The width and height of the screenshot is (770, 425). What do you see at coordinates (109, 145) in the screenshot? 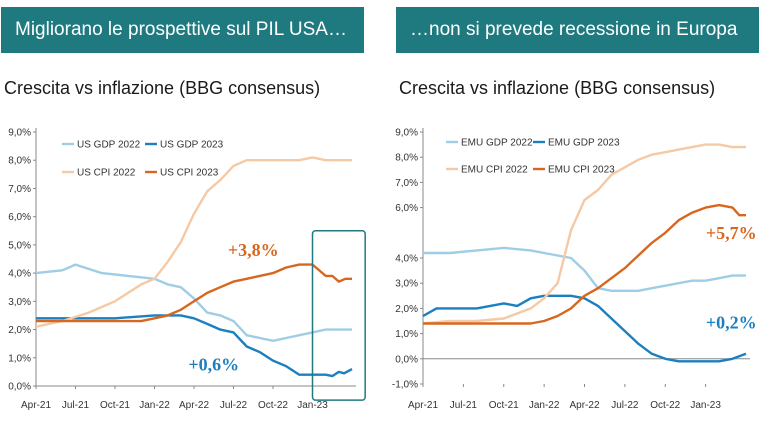
I see `us-legend-label: US GDP 2022` at bounding box center [109, 145].